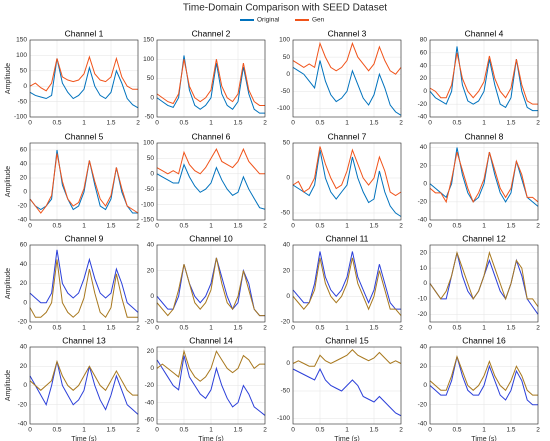 The width and height of the screenshot is (550, 441). Describe the element at coordinates (347, 33) in the screenshot. I see `subplot-title: Channel 3` at that location.